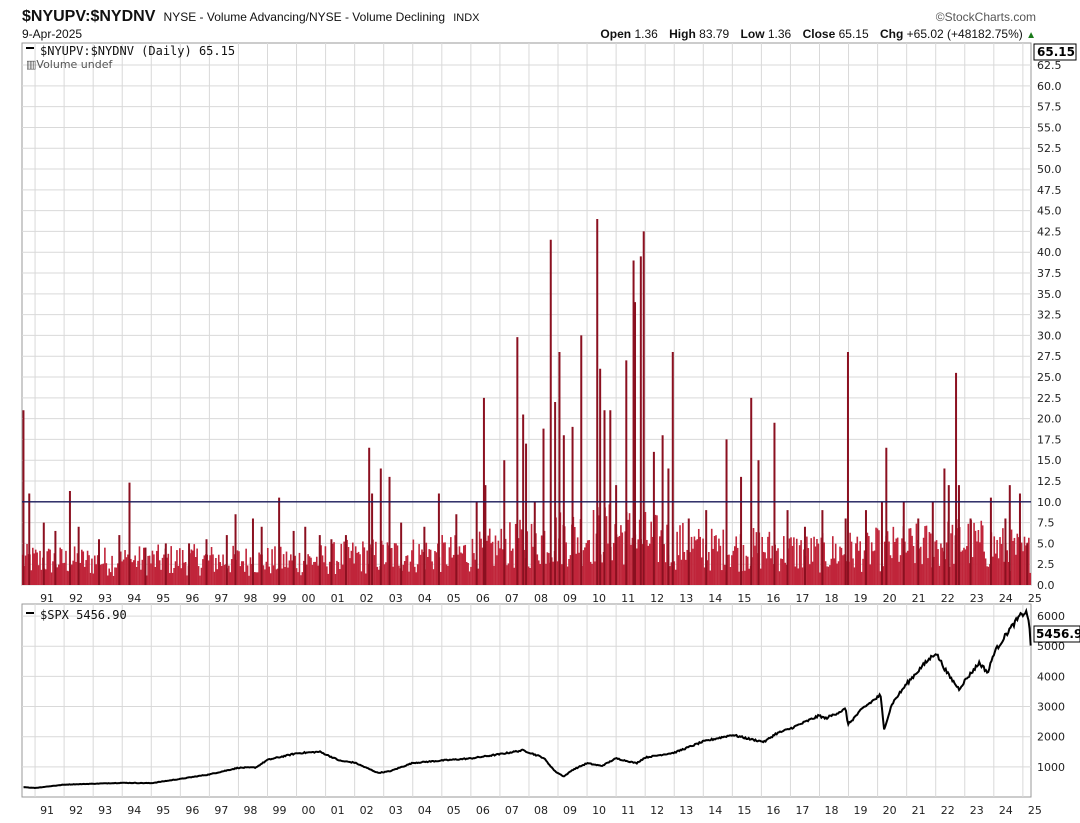 The width and height of the screenshot is (1080, 823). Describe the element at coordinates (686, 598) in the screenshot. I see `x-tick-label: 13` at that location.